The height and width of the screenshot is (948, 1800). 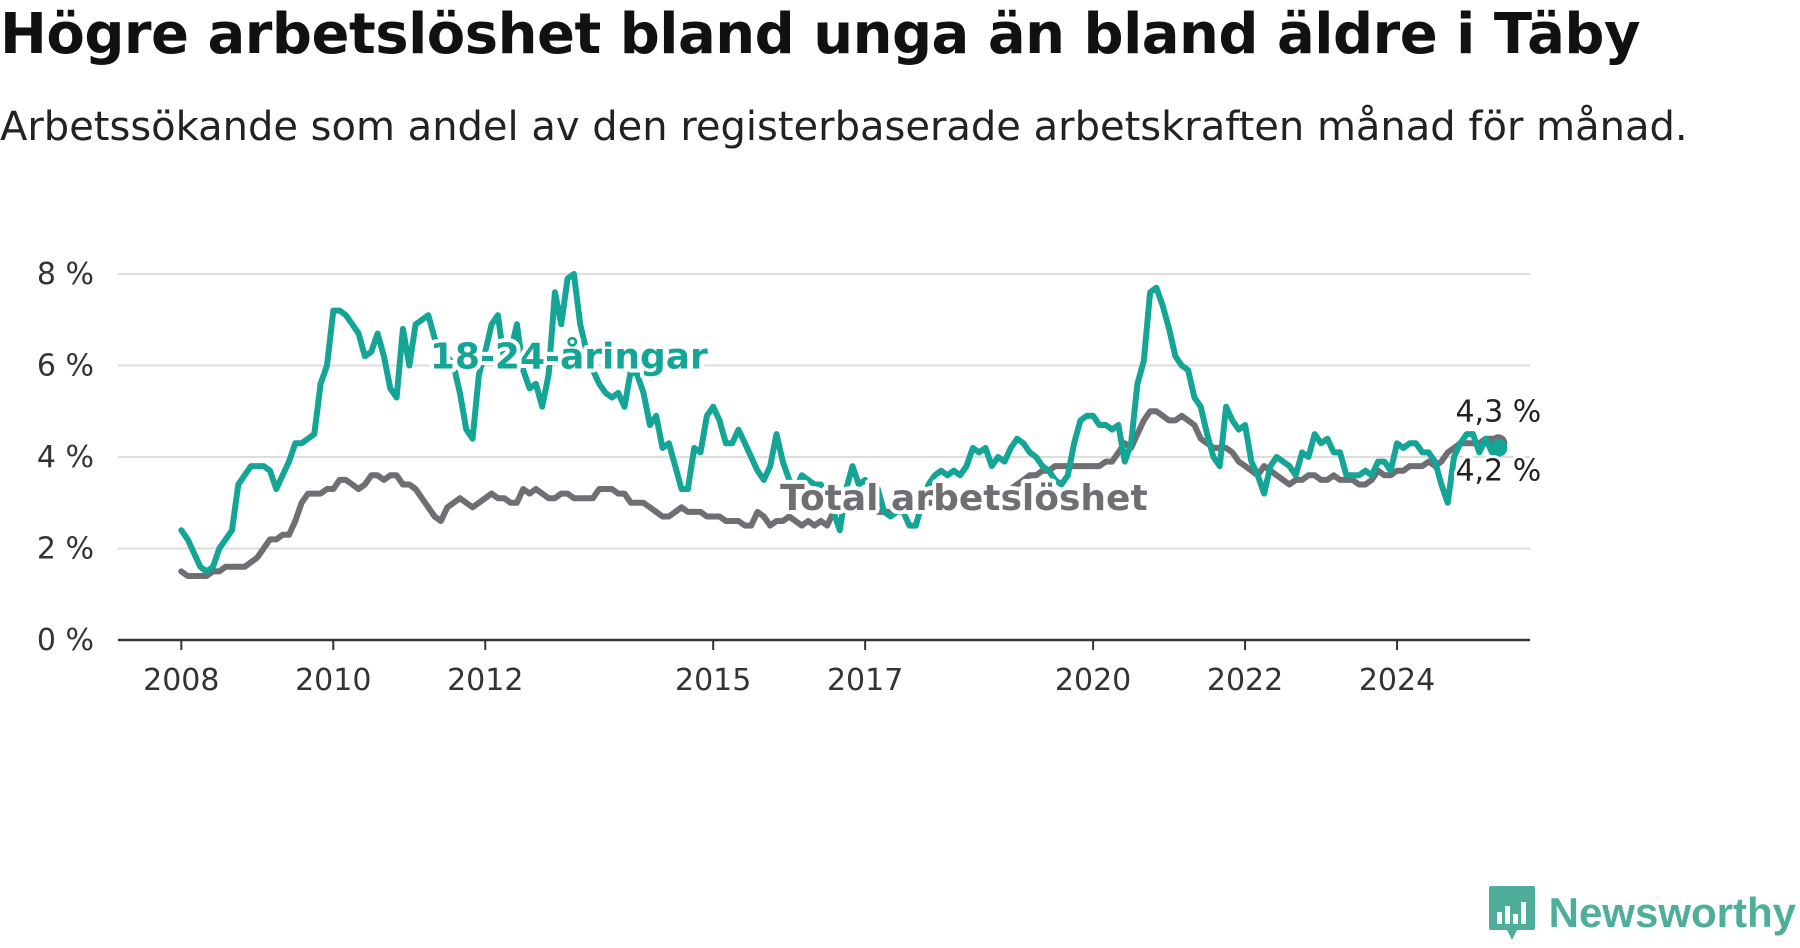 I want to click on y-tick-label: 8 %, so click(x=65, y=274).